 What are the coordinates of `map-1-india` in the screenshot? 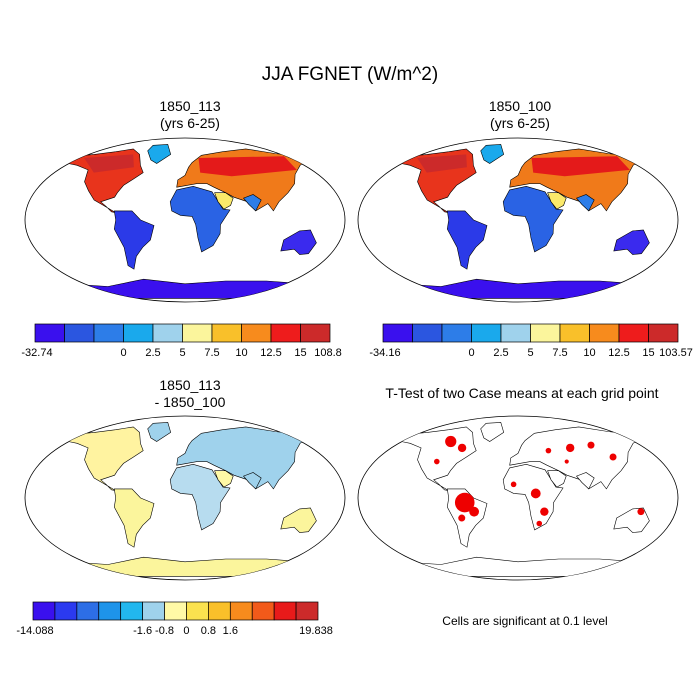 It's located at (252, 203).